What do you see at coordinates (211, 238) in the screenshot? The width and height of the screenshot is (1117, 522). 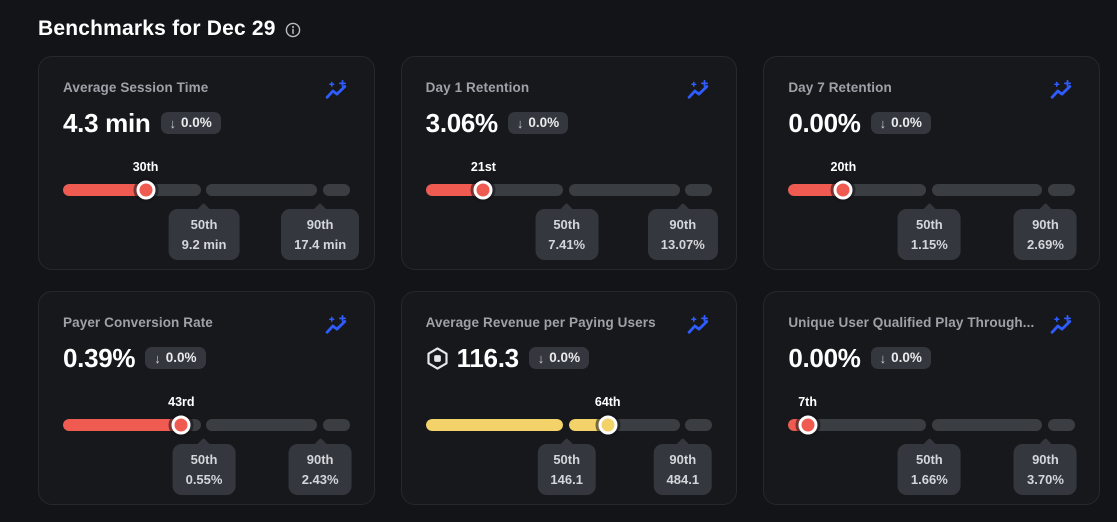 I see `reference-tooltips: 50th 9.2 min 90th 17.4 min` at bounding box center [211, 238].